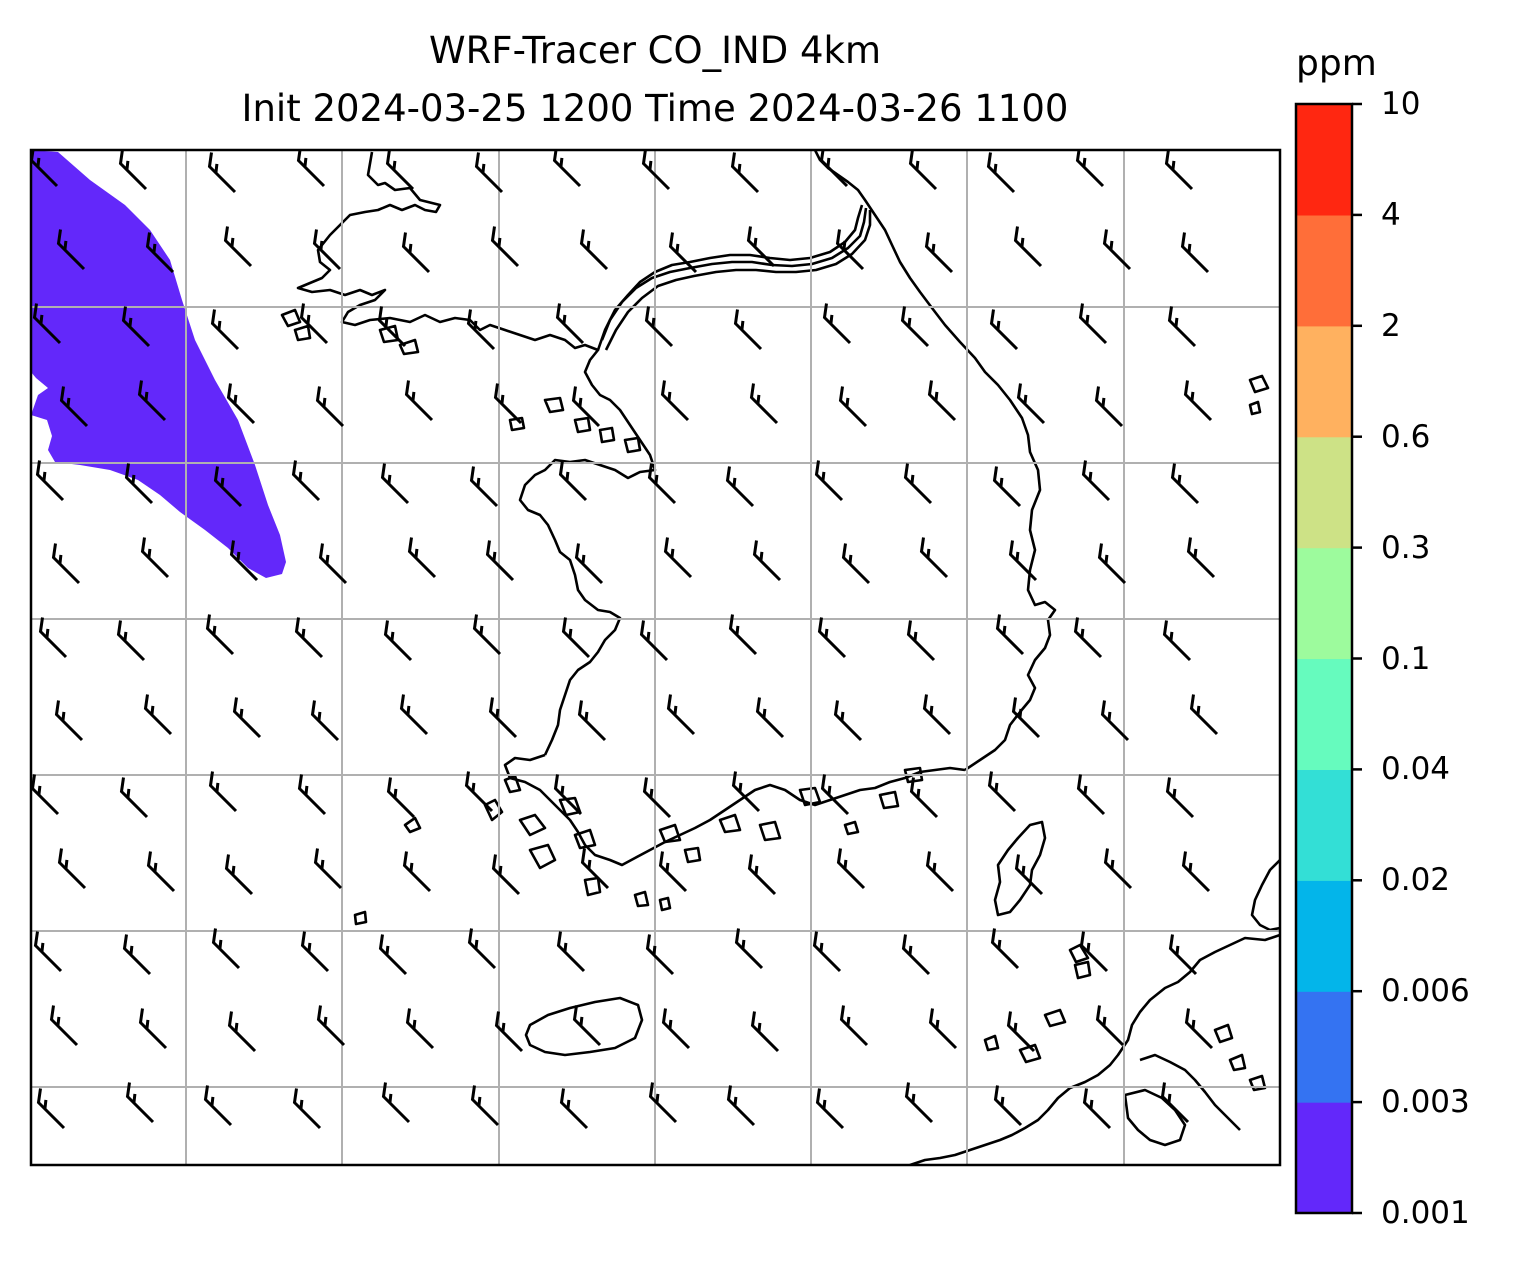  I want to click on colorbar-tick-label: 0.04, so click(1416, 769).